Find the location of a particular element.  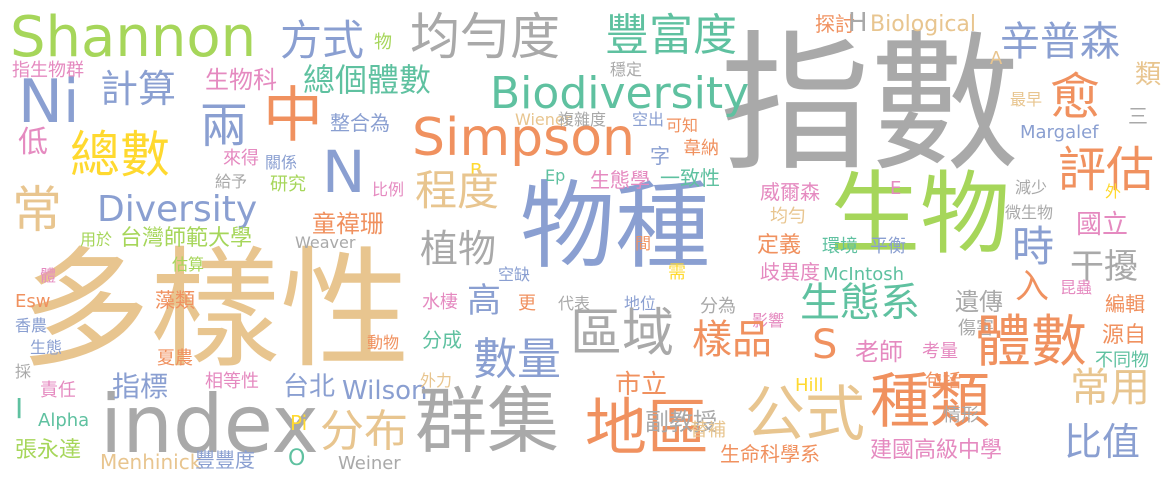

word-24: 最早 is located at coordinates (1026, 99).